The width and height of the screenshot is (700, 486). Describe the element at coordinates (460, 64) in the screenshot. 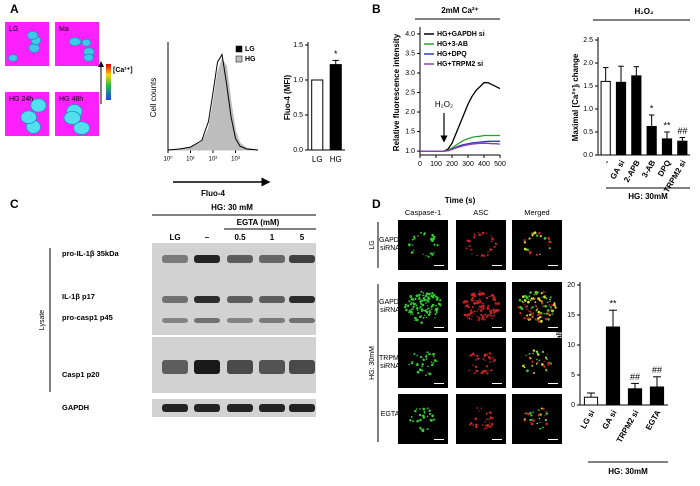

I see `legend-label: HG+TRPM2 si` at that location.